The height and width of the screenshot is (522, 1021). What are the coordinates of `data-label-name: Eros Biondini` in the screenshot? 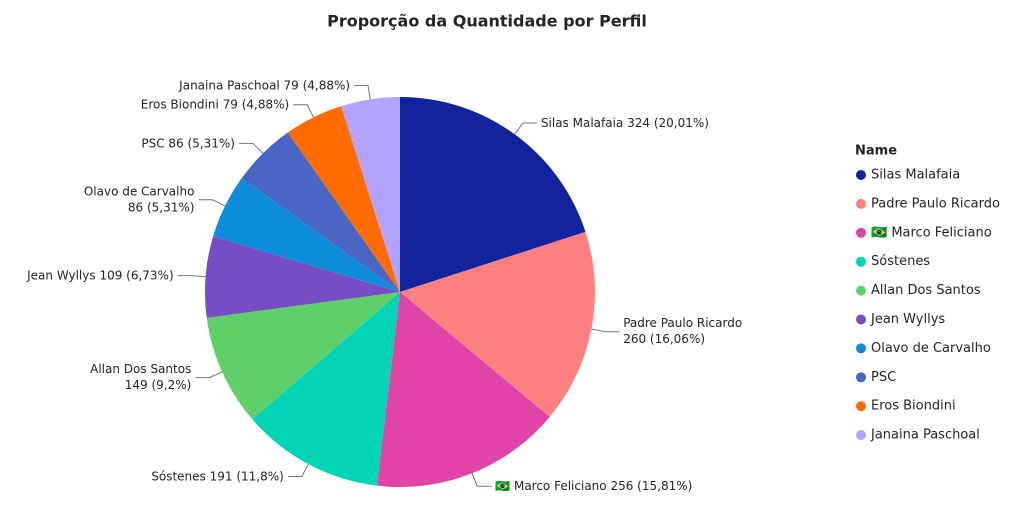 It's located at (180, 104).